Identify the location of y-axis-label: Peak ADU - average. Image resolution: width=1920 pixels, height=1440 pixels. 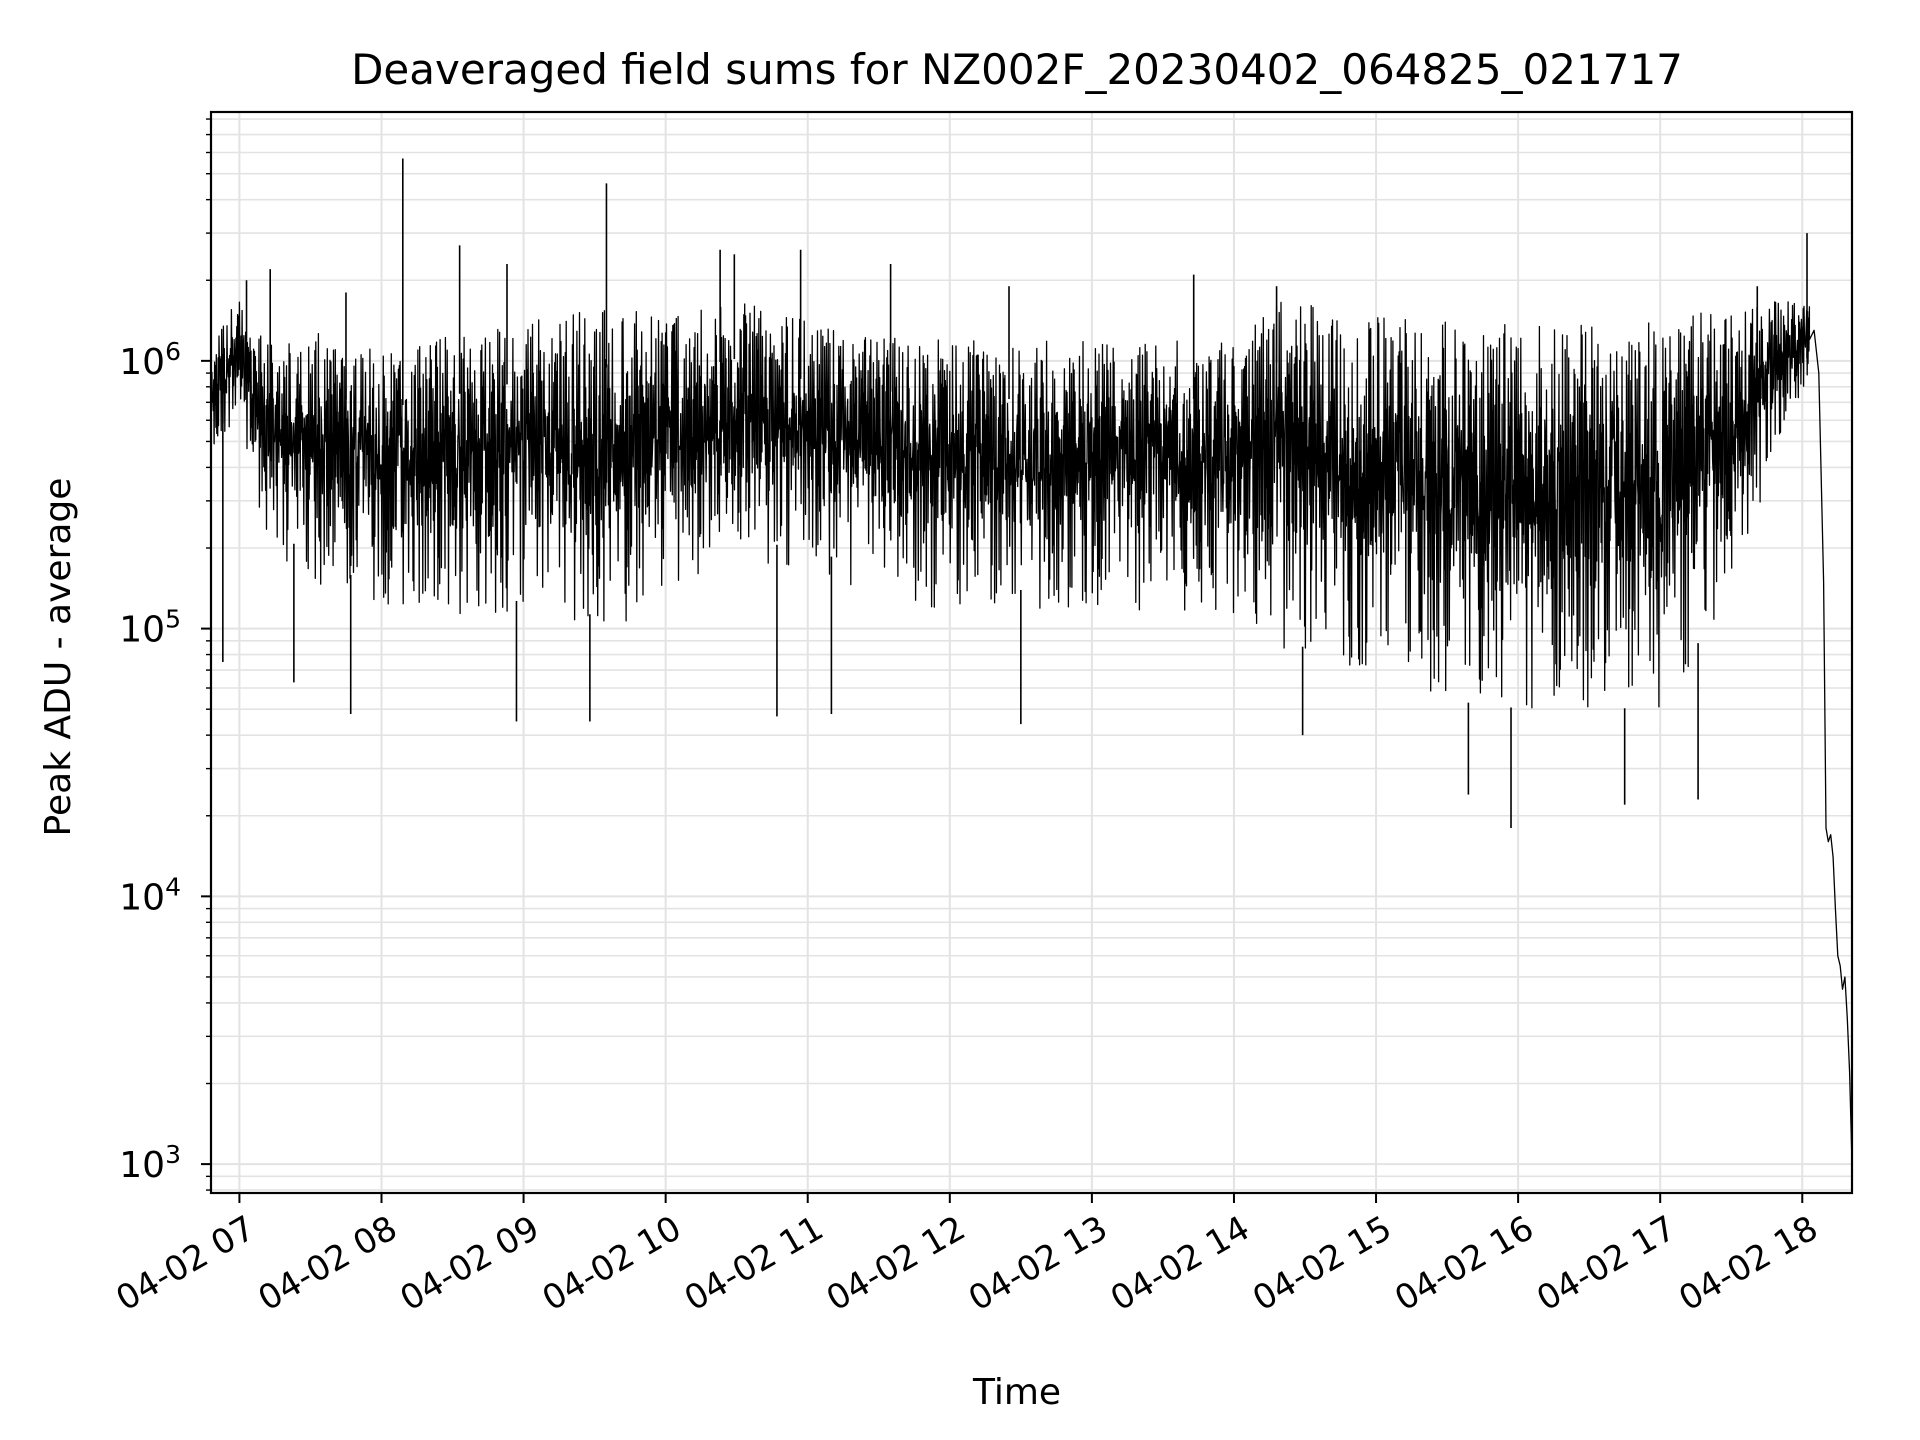
(58, 657).